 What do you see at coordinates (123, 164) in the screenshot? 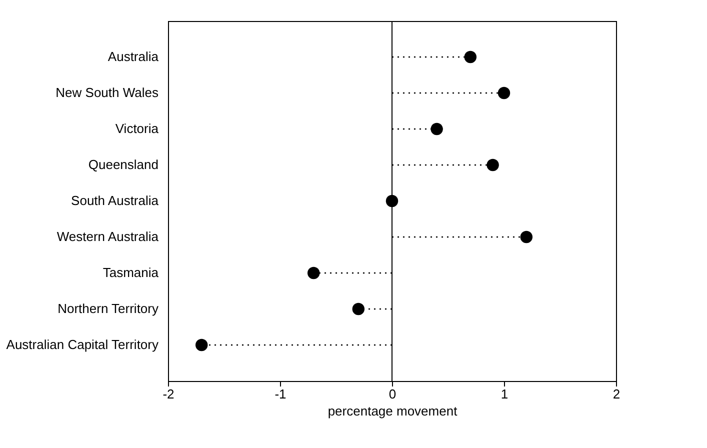
I see `y-tick-label: Queensland` at bounding box center [123, 164].